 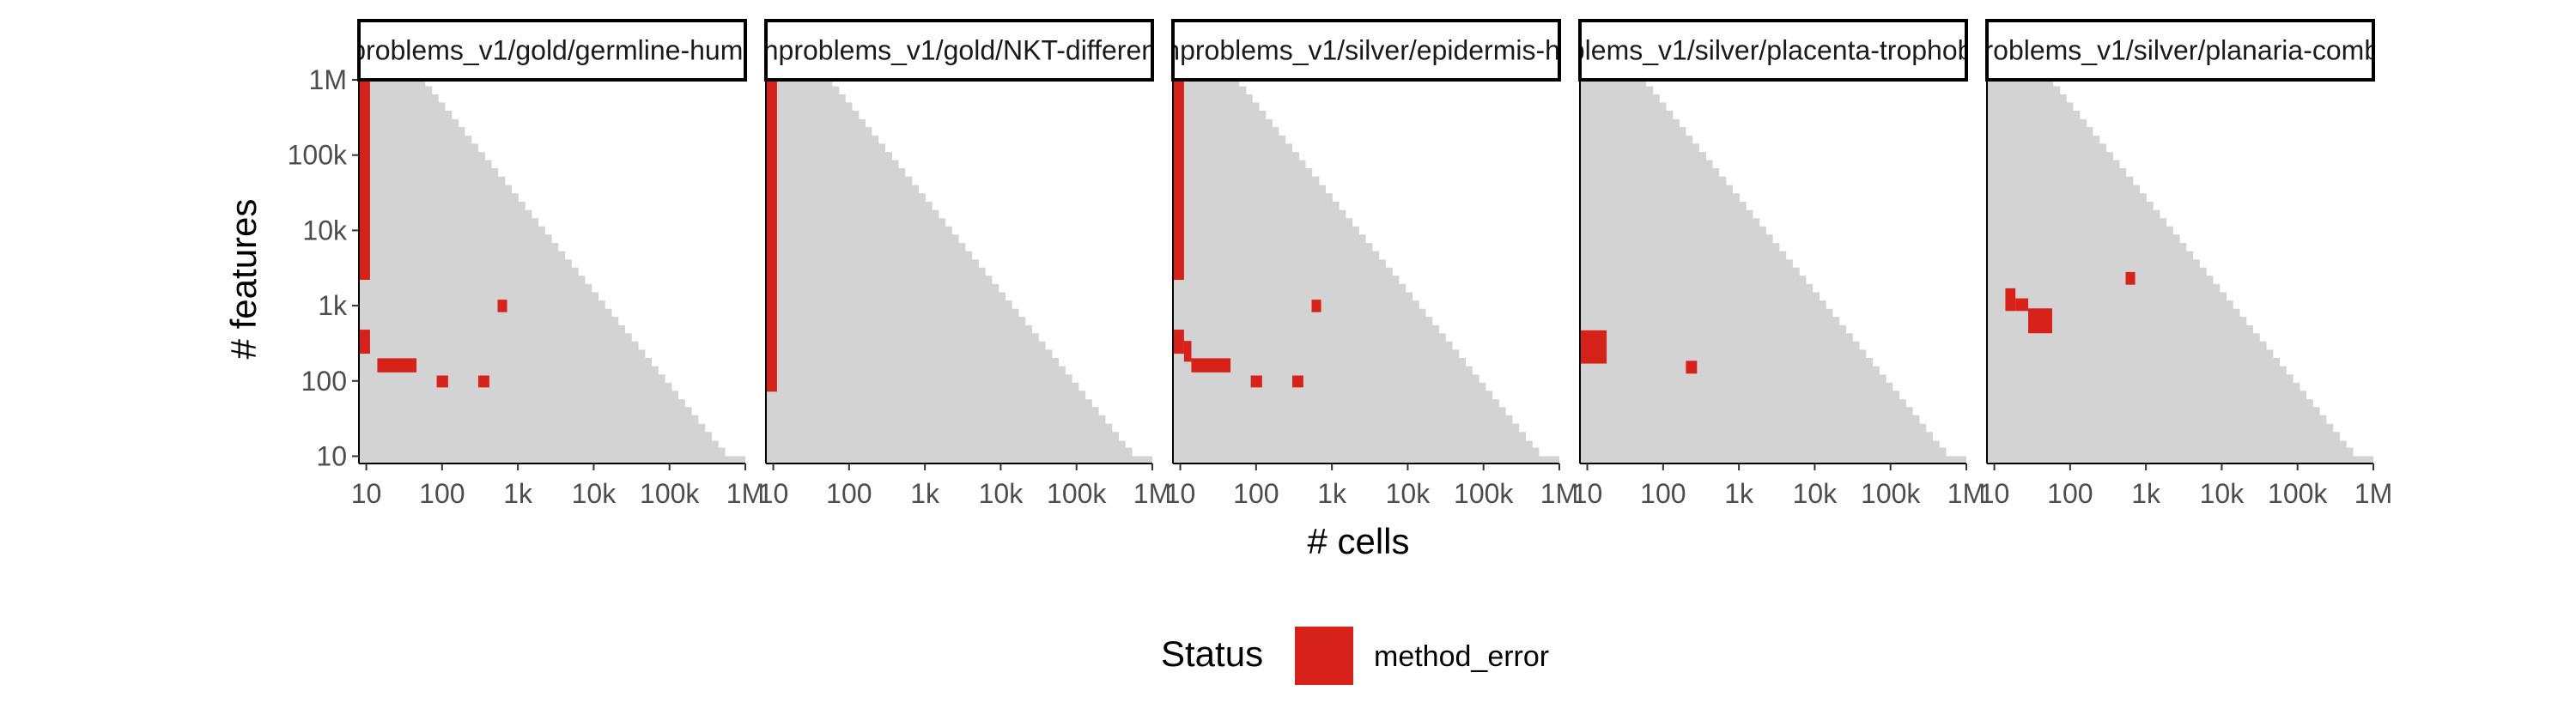 I want to click on y-tick-label: 10, so click(x=332, y=456).